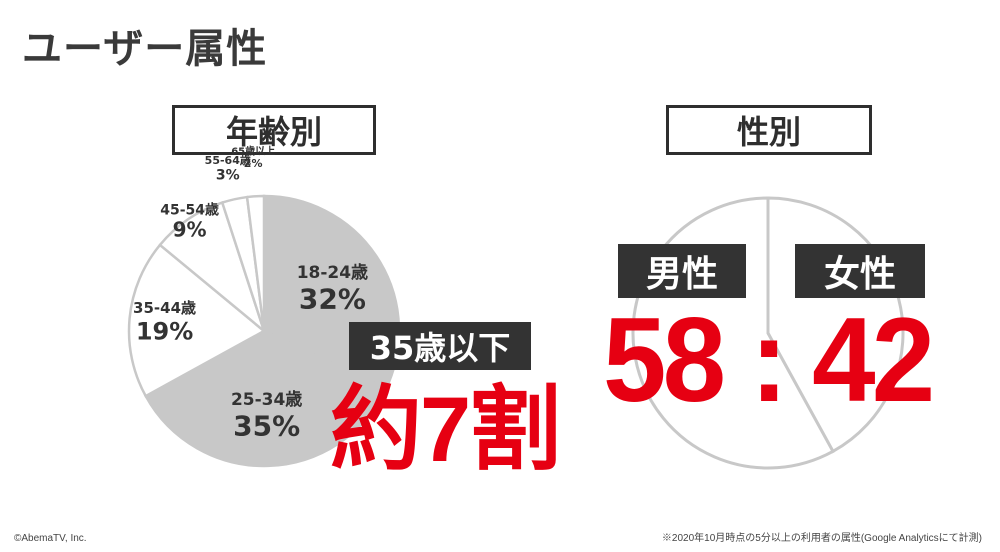 The image size is (1000, 552). I want to click on age-category-label: 35-44歳, so click(164, 308).